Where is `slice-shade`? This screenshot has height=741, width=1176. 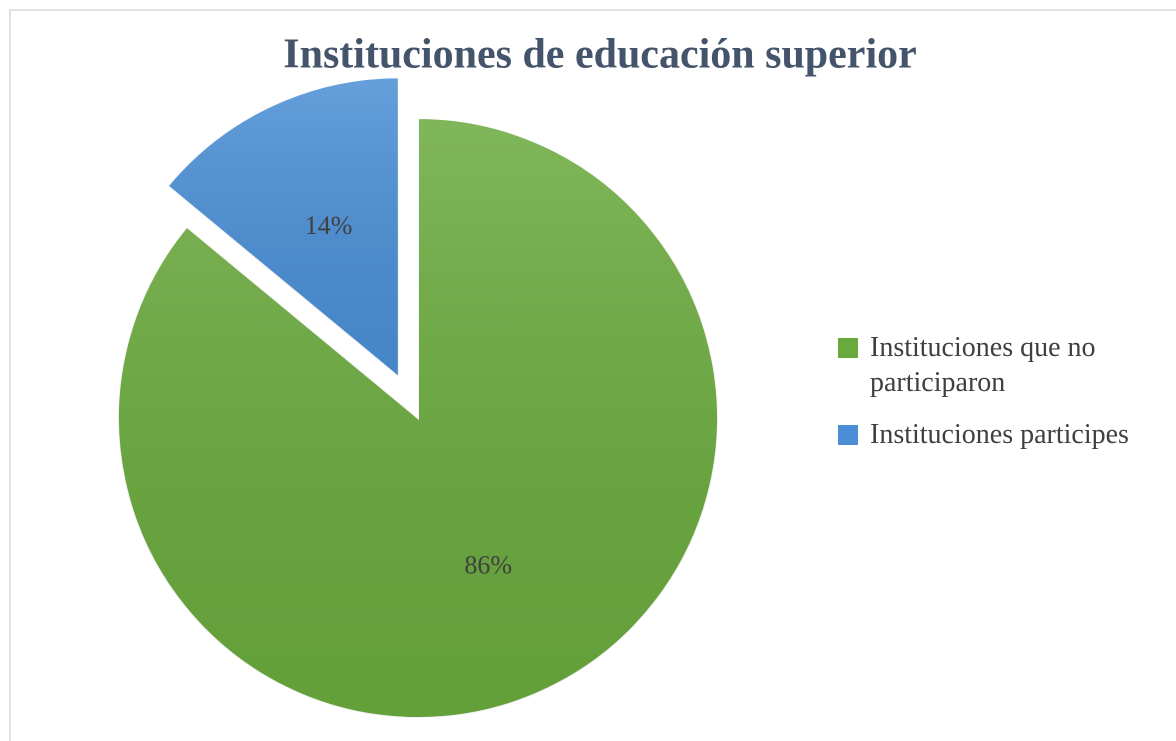 slice-shade is located at coordinates (283, 227).